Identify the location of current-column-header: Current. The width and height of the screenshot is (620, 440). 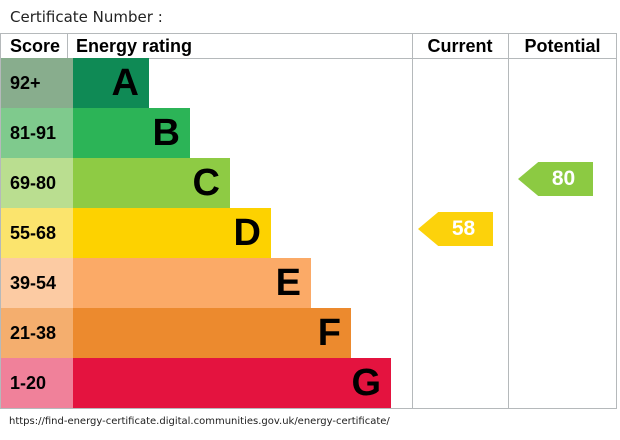
(460, 46).